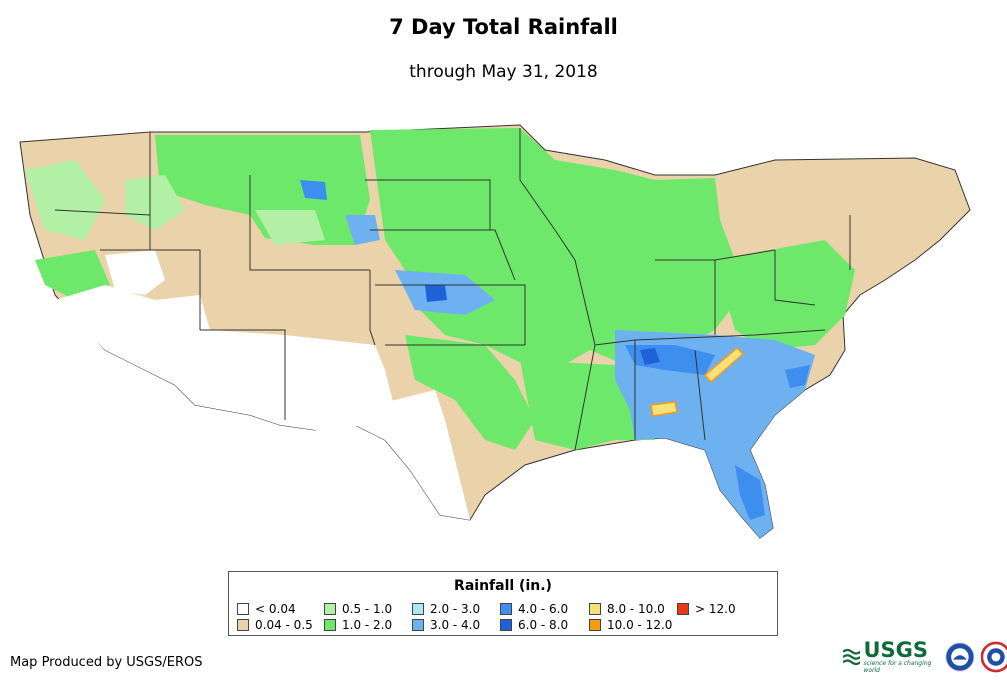  I want to click on usgs-wave-icon, so click(852, 657).